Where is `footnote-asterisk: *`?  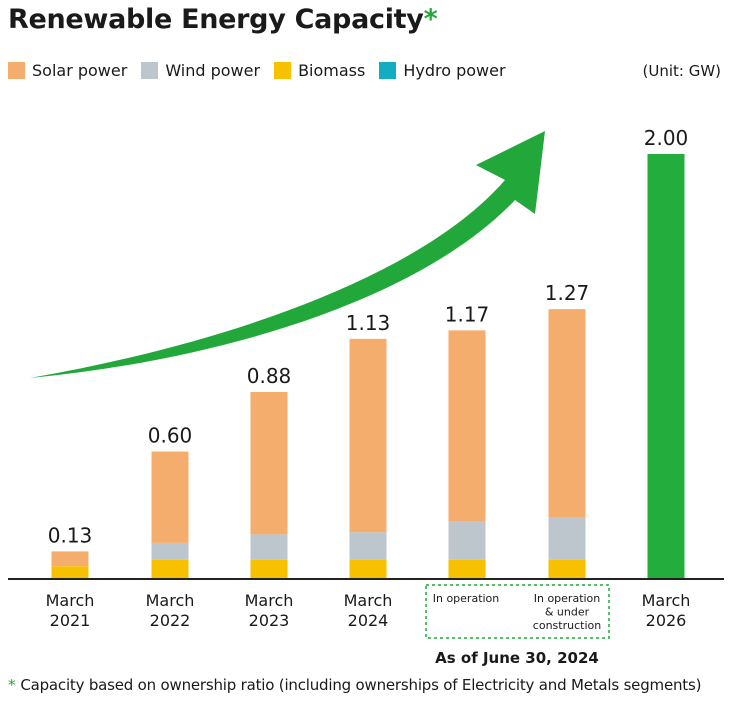
footnote-asterisk: * is located at coordinates (12, 685).